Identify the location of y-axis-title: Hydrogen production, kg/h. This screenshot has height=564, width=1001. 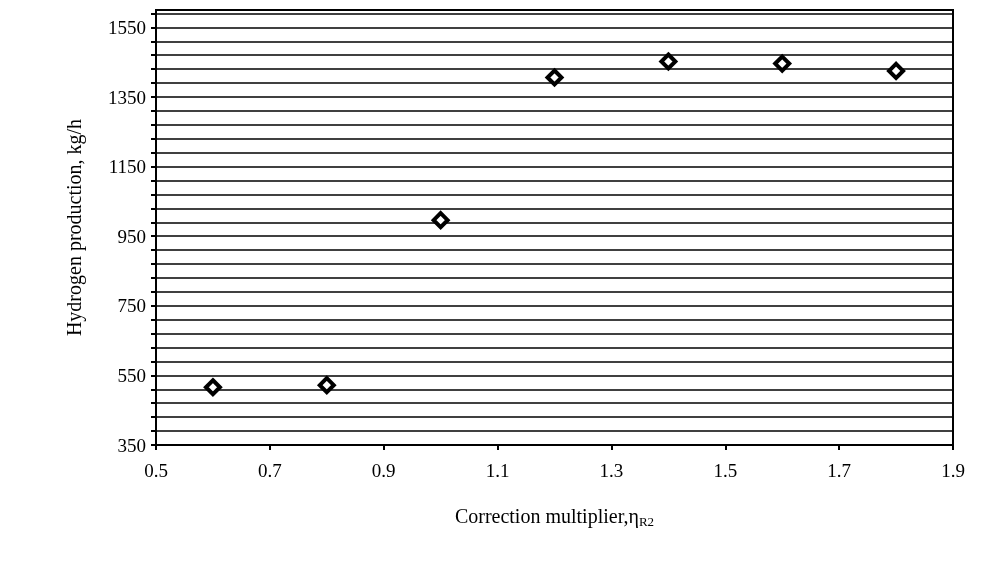
(74, 227).